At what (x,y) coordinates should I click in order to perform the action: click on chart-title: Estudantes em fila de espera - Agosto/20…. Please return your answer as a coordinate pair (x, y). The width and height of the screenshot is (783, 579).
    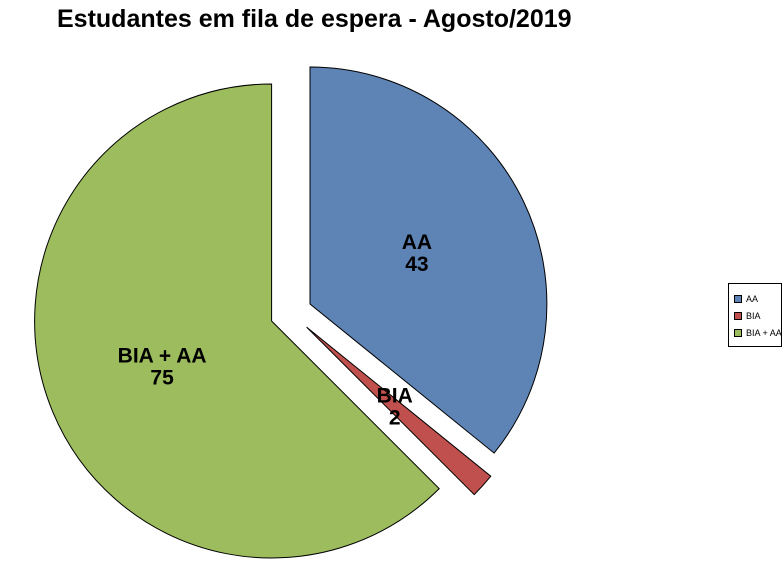
    Looking at the image, I should click on (314, 19).